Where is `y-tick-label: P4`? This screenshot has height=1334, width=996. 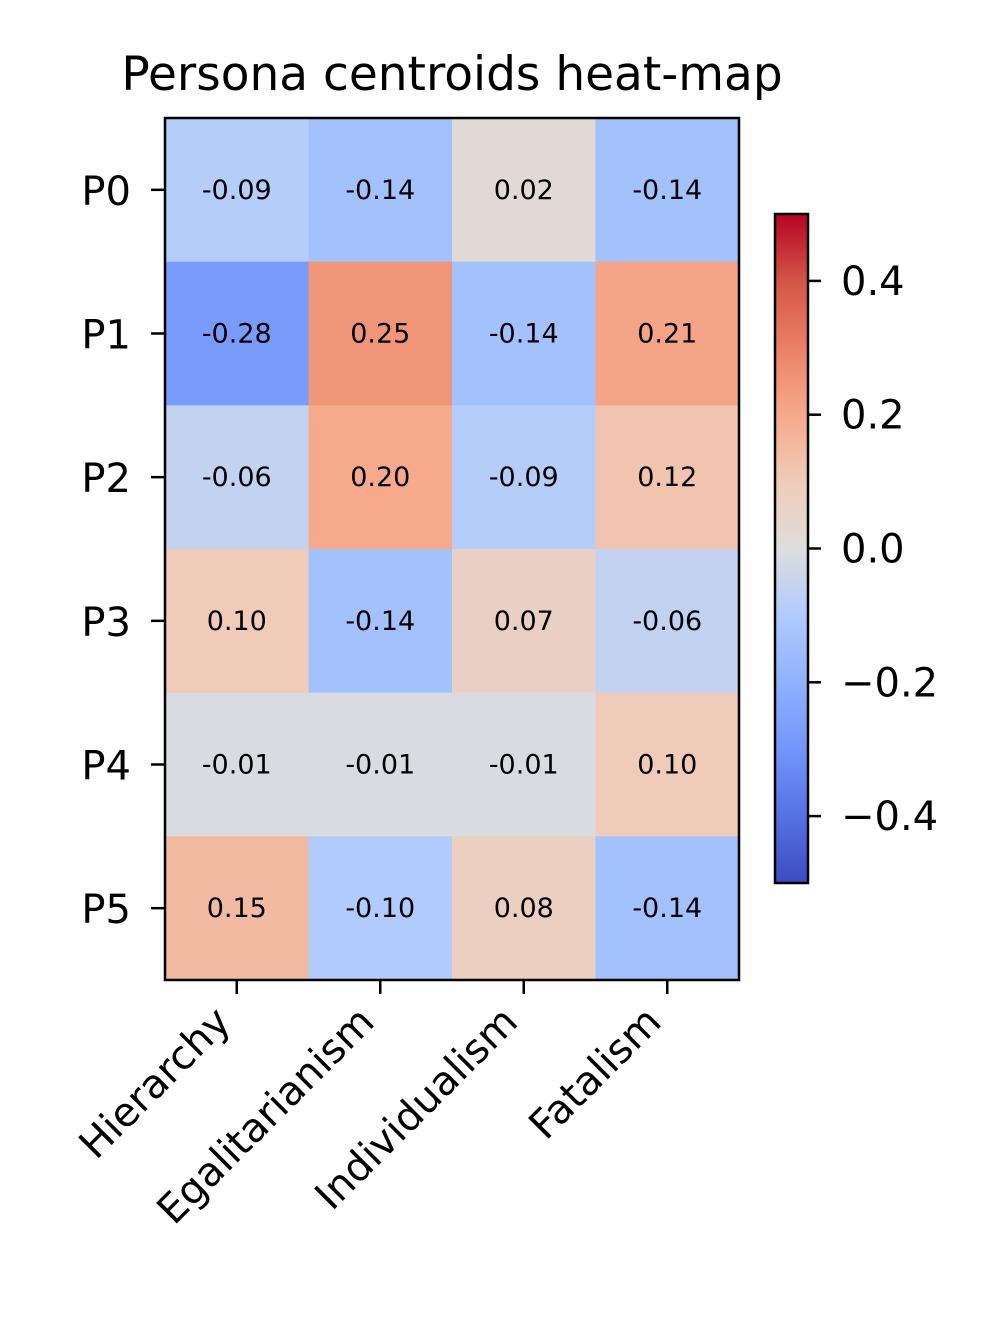 y-tick-label: P4 is located at coordinates (106, 767).